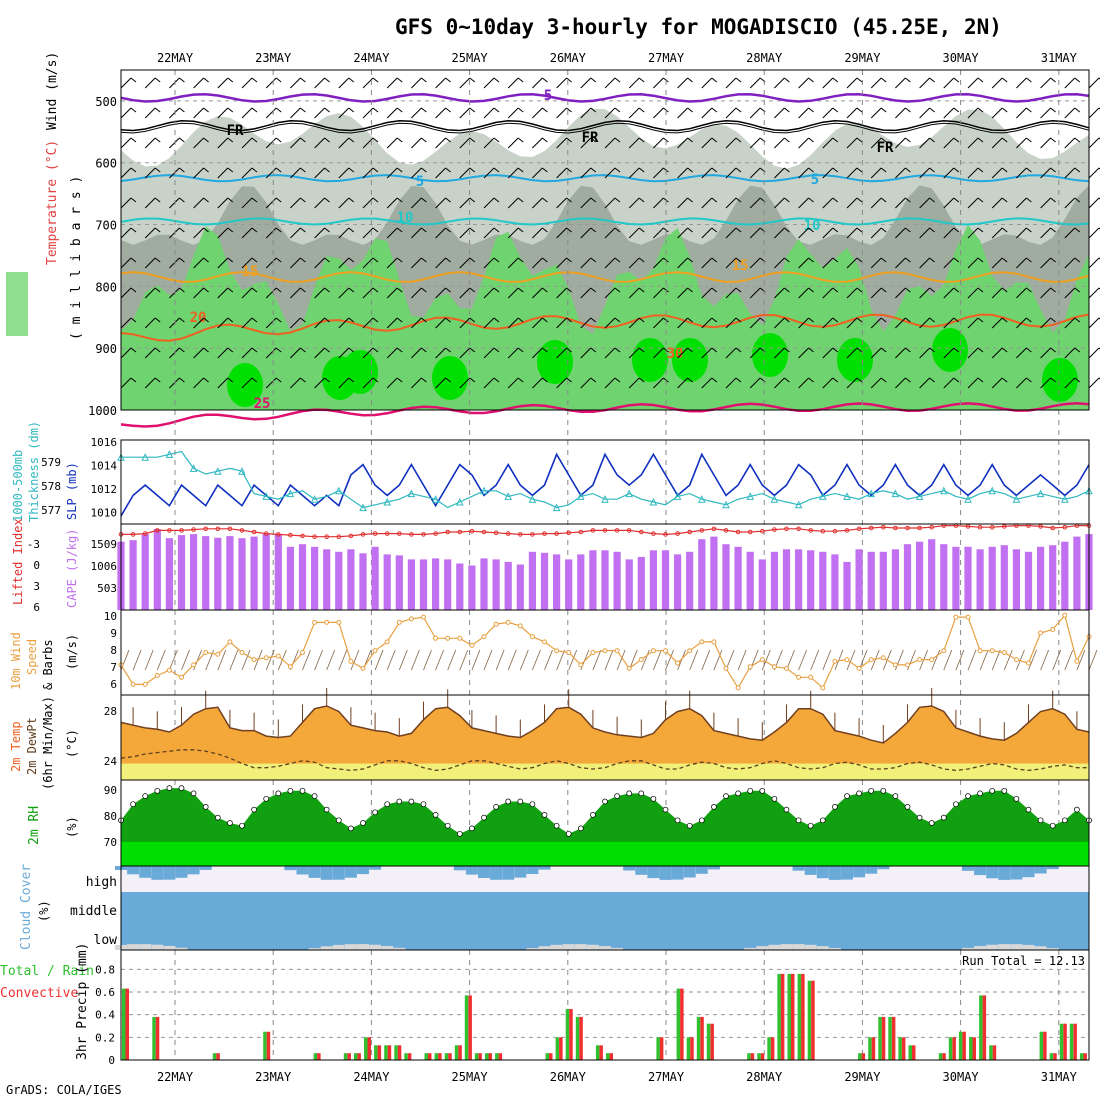 The image size is (1100, 1104). I want to click on wind-tick-label: 7, so click(113, 667).